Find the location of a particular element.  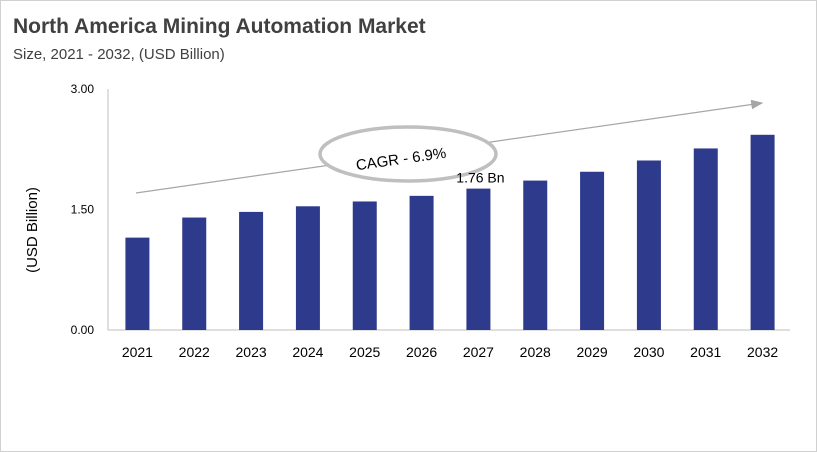

bar-2023 is located at coordinates (251, 270).